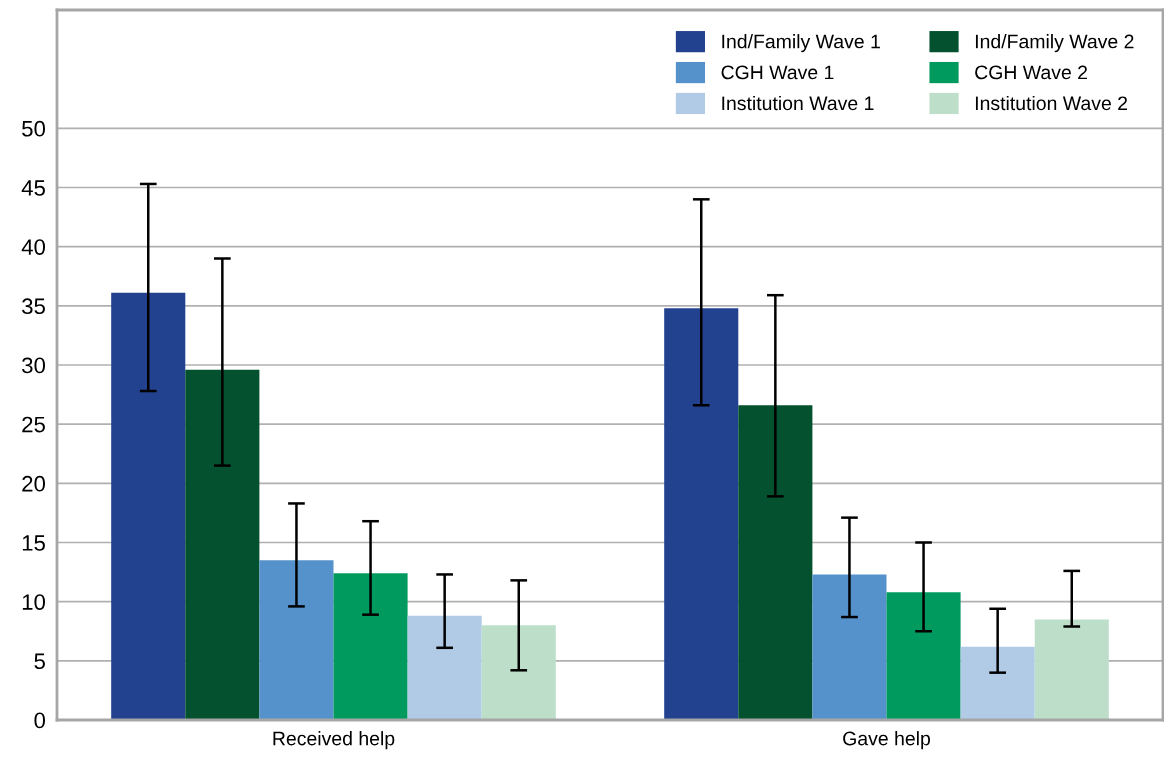  I want to click on y-tick-label: 10, so click(34, 602).